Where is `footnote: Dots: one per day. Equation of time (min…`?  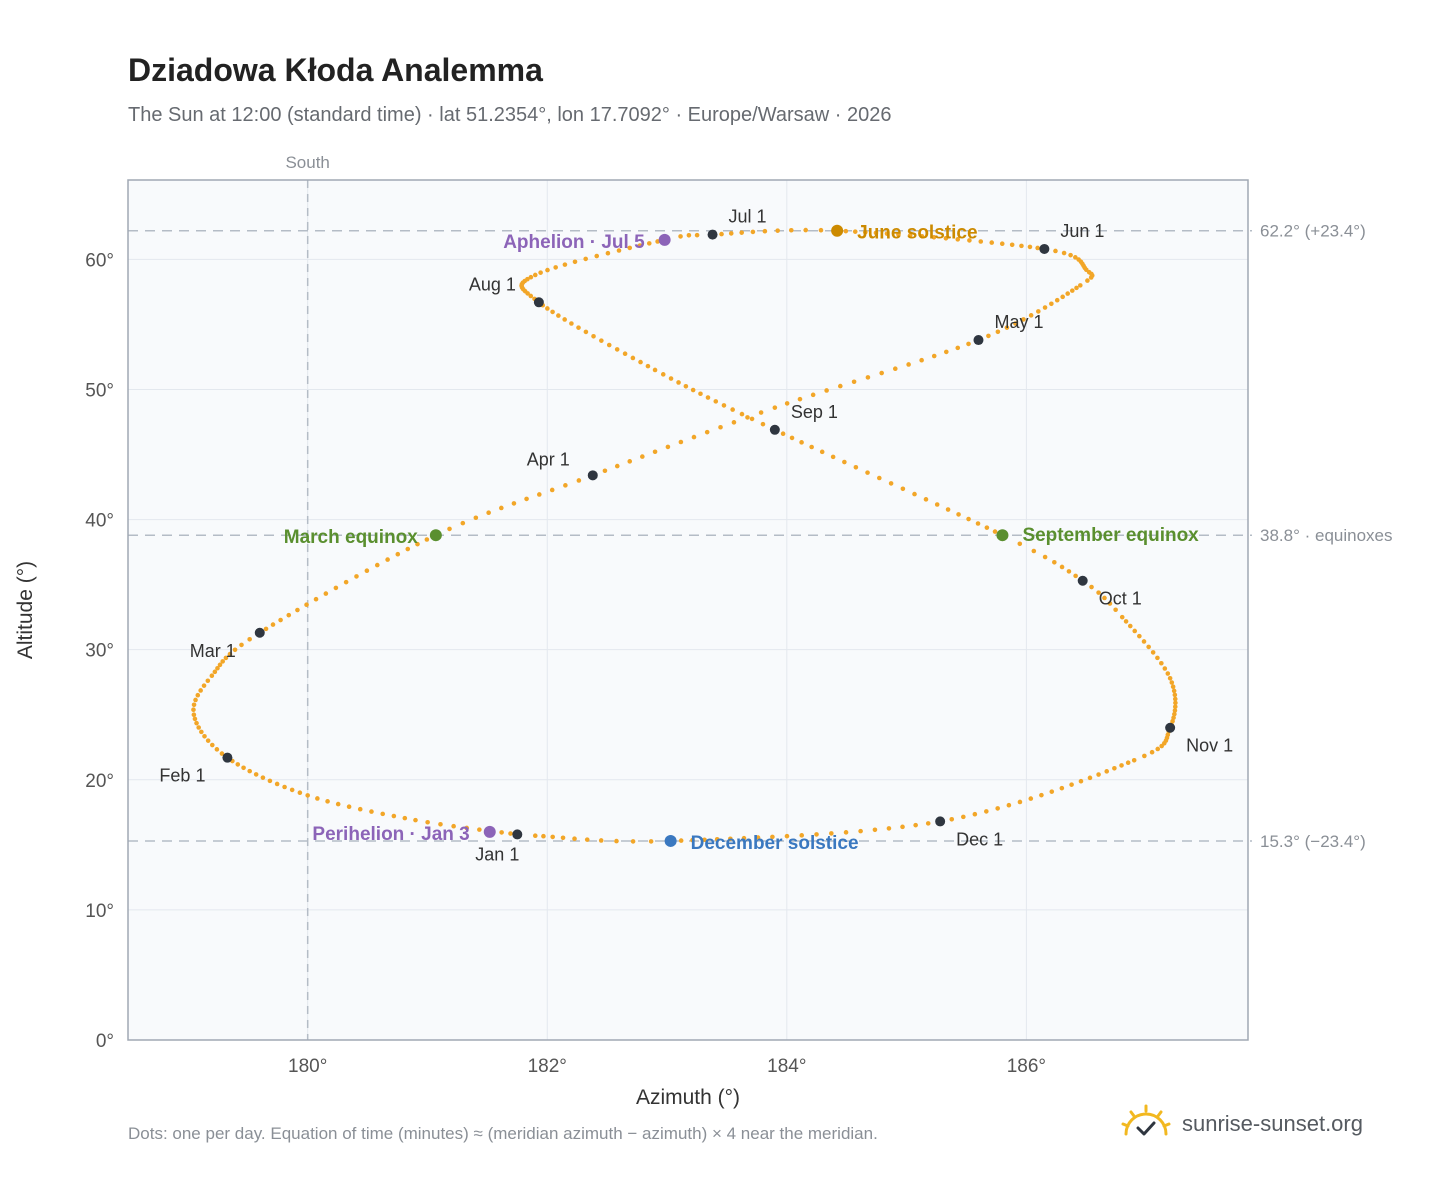
footnote: Dots: one per day. Equation of time (min… is located at coordinates (503, 1133).